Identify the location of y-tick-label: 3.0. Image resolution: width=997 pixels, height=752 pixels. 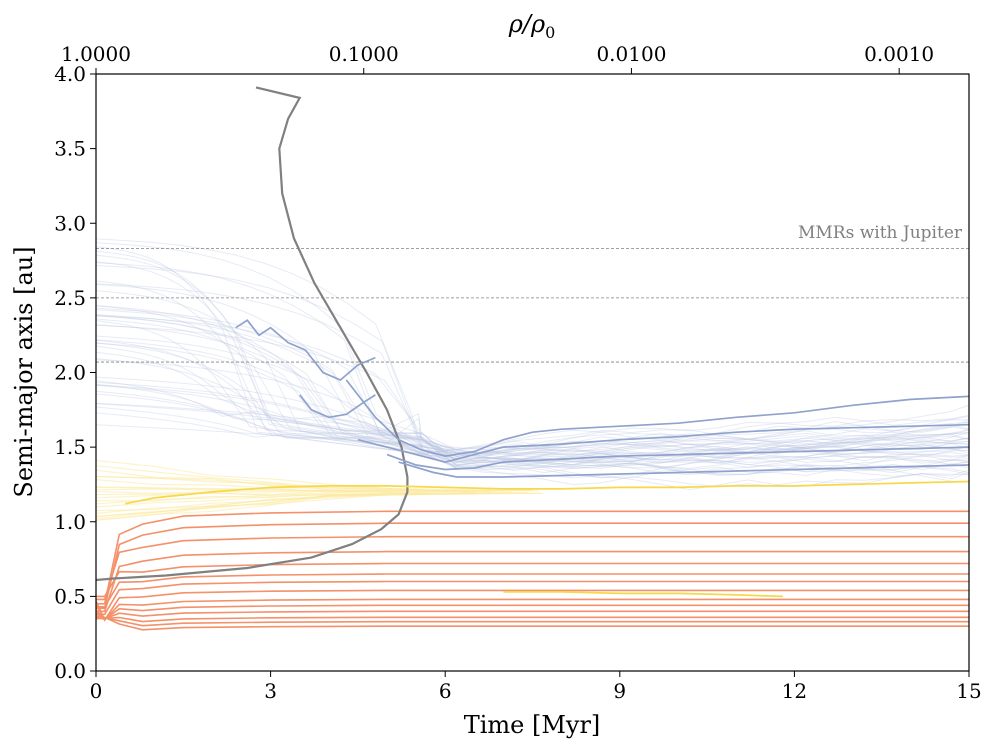
(70, 223).